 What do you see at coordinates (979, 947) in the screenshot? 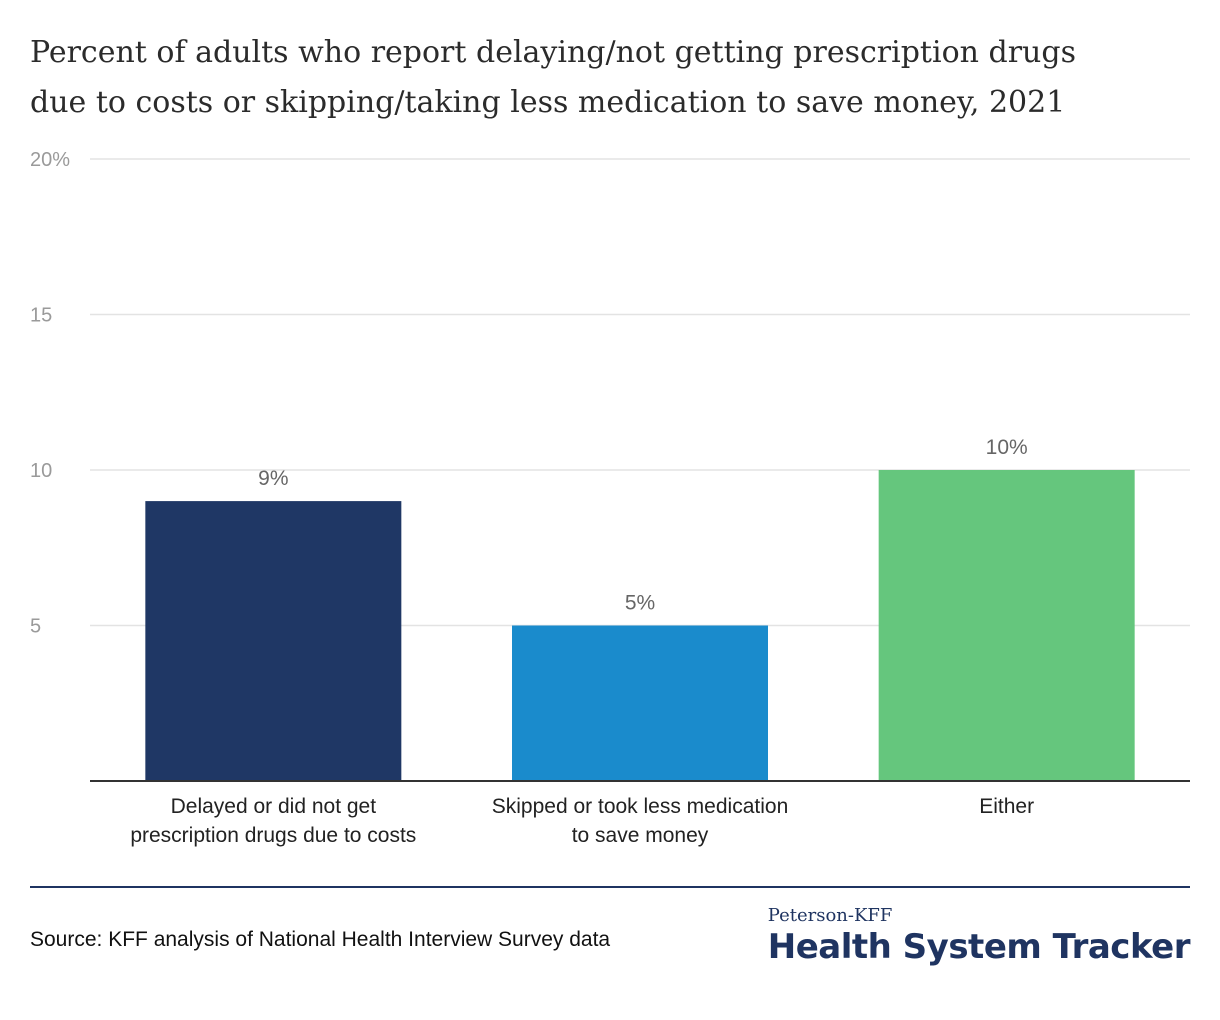
I see `brand-name: Health System Tracker` at bounding box center [979, 947].